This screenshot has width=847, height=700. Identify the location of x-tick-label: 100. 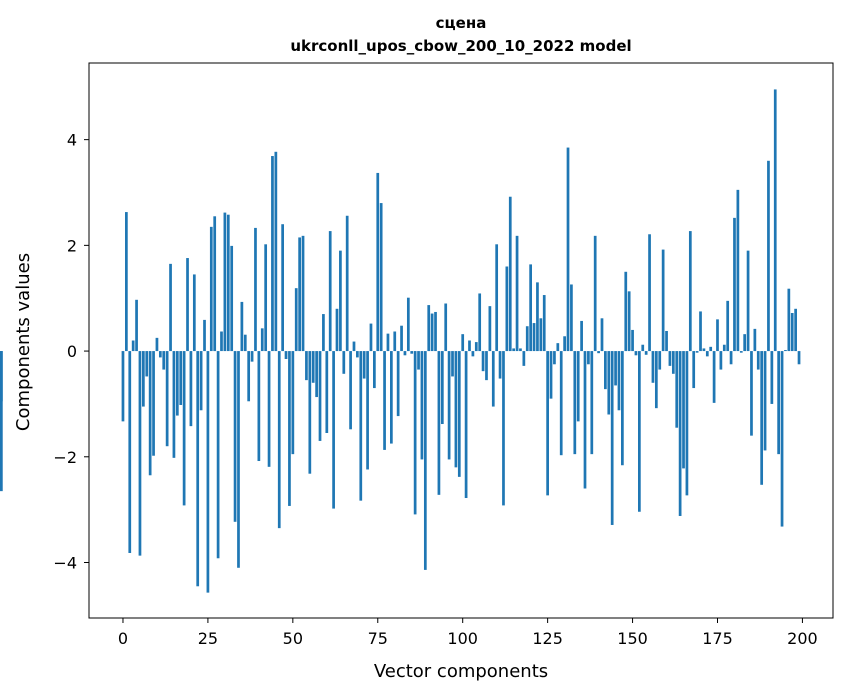
(462, 638).